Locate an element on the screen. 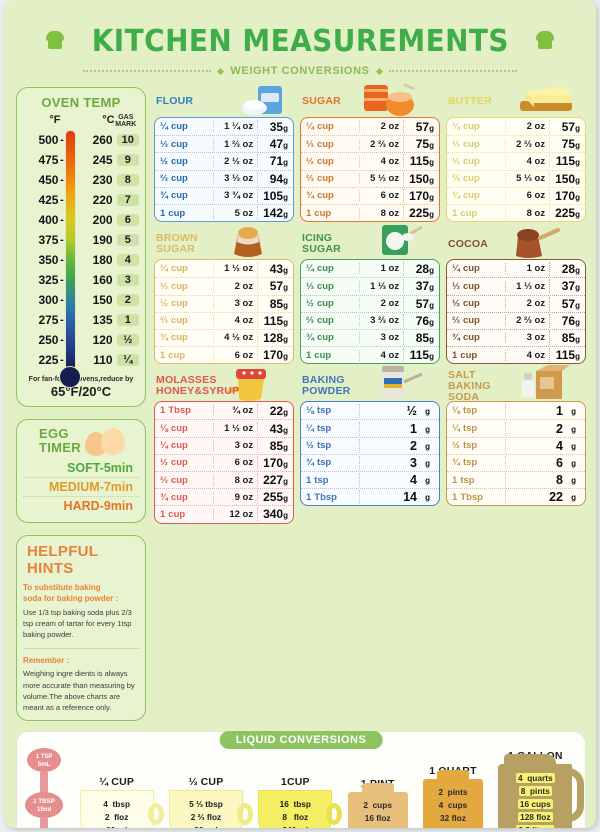 Image resolution: width=600 pixels, height=832 pixels. hints-heading: HELPFUL HINTS is located at coordinates (62, 560).